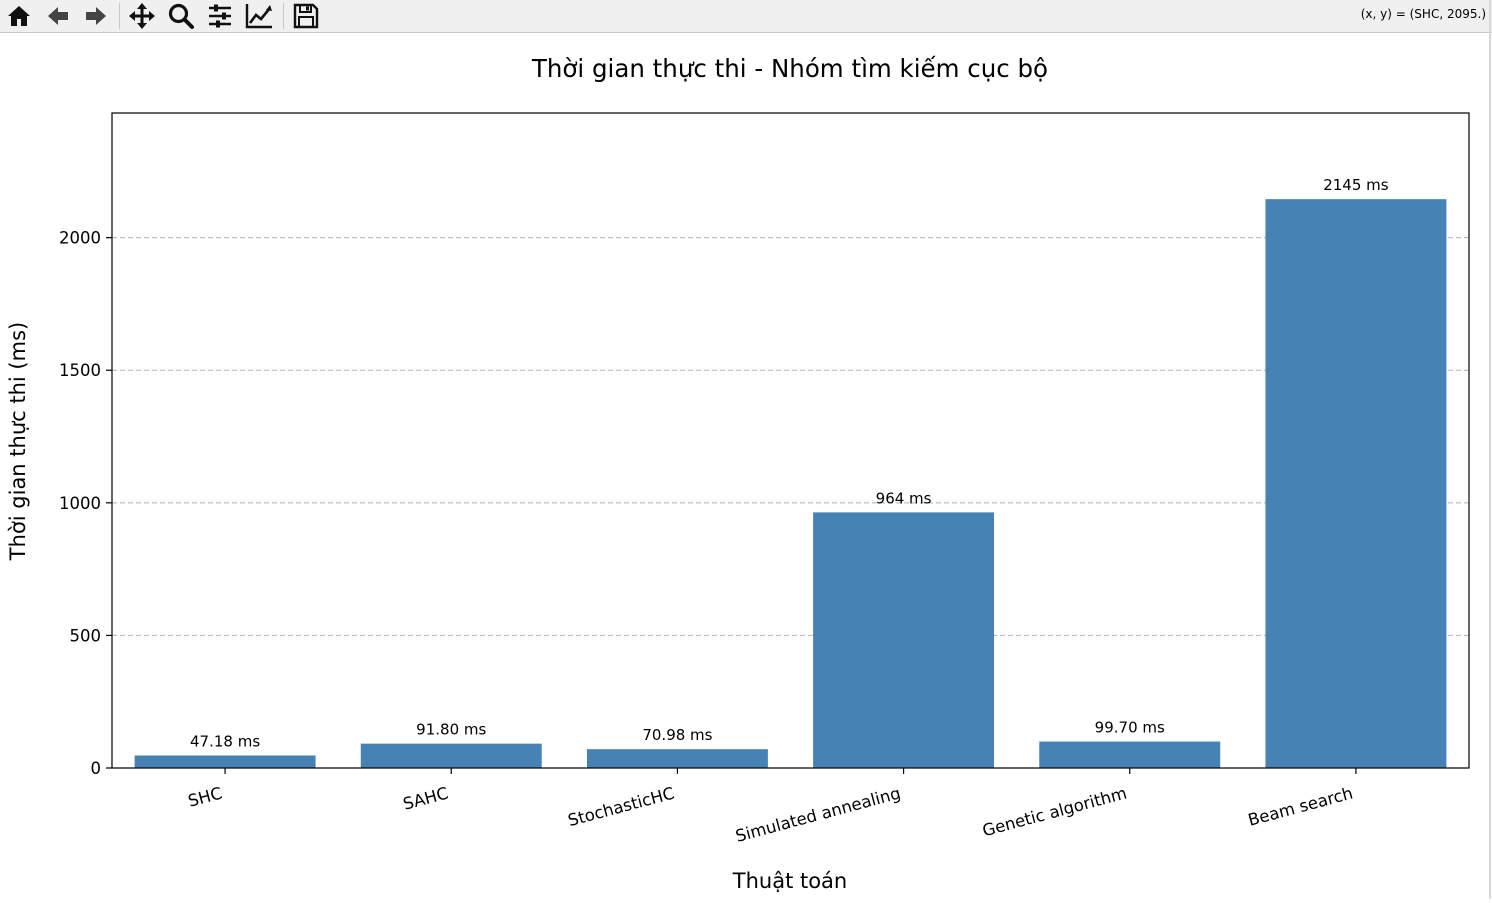 This screenshot has height=903, width=1492. What do you see at coordinates (86, 635) in the screenshot?
I see `y-tick-label: 500` at bounding box center [86, 635].